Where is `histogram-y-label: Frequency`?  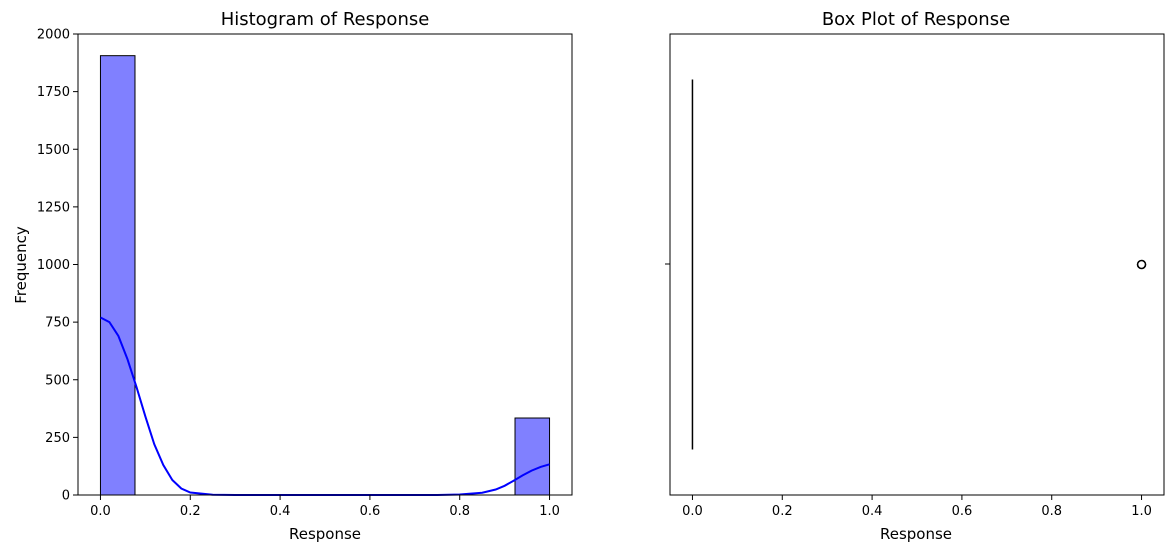
histogram-y-label: Frequency is located at coordinates (21, 265).